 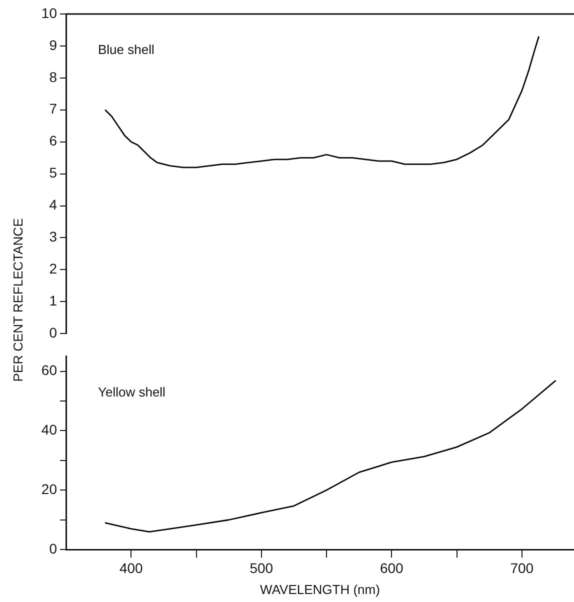 What do you see at coordinates (18, 300) in the screenshot?
I see `y-axis-title: PER CENT REFLECTANCE` at bounding box center [18, 300].